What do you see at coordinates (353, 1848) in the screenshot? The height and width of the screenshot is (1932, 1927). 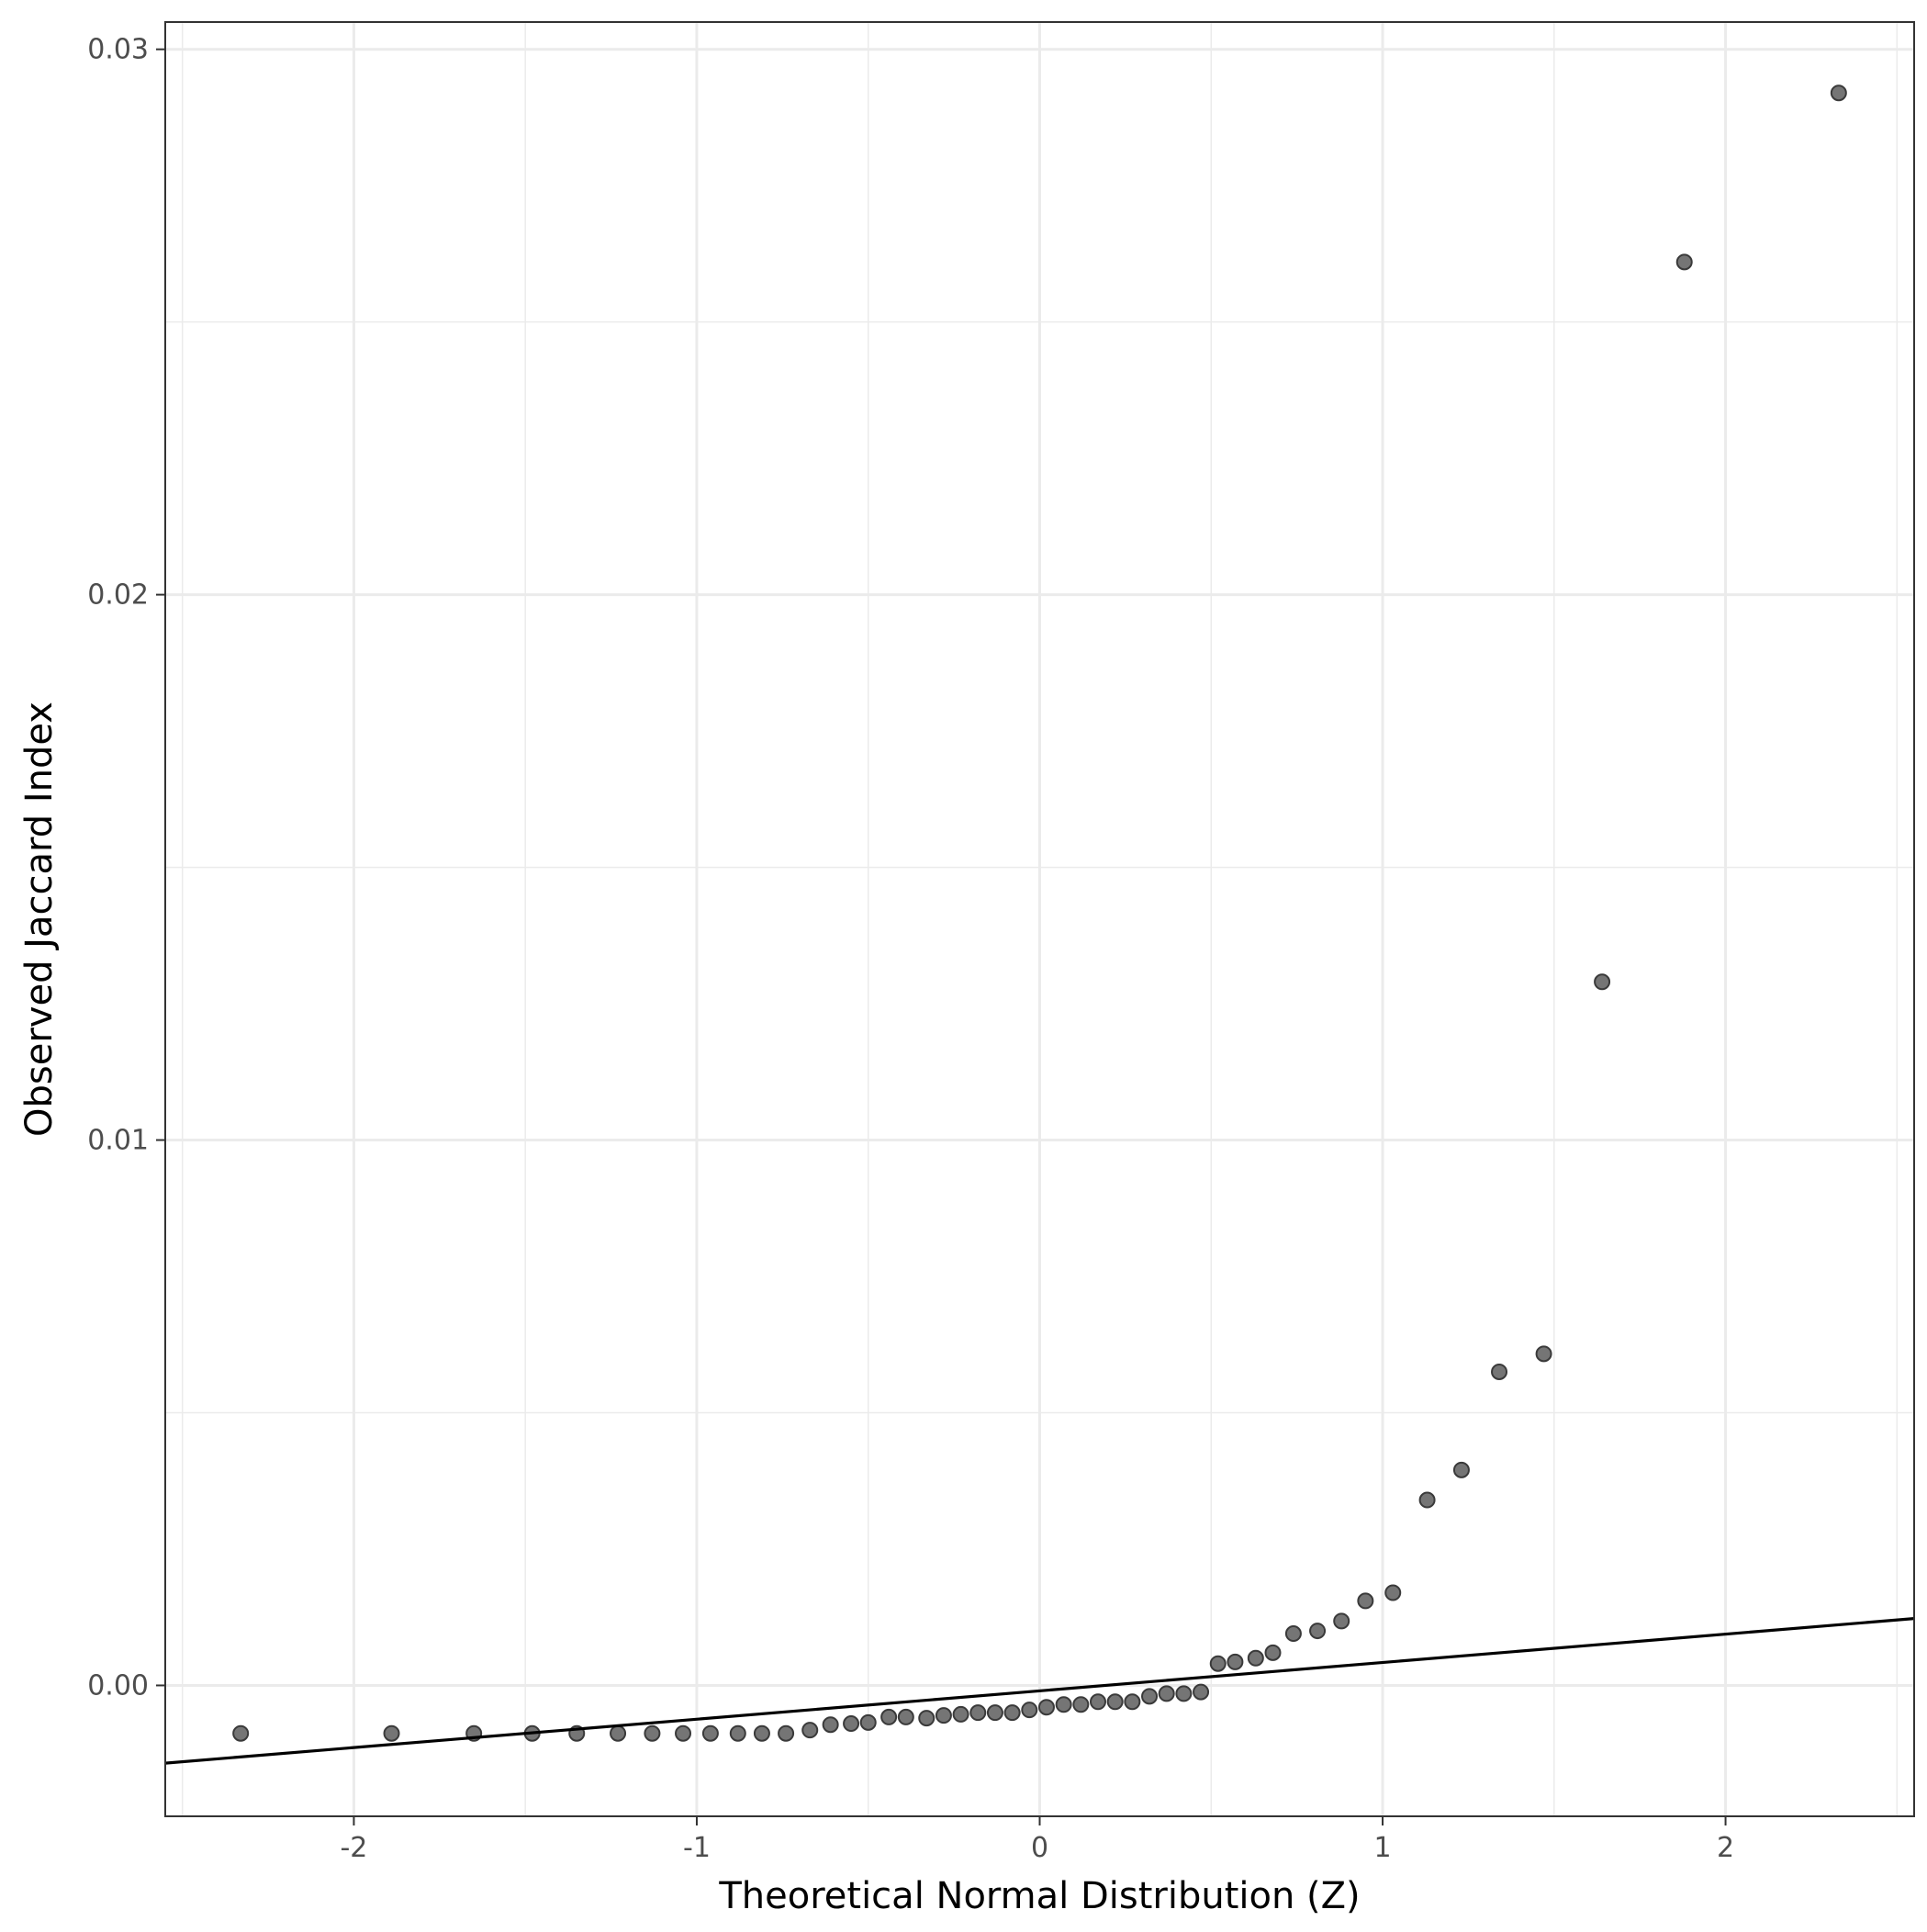 I see `x-tick-label: -2` at bounding box center [353, 1848].